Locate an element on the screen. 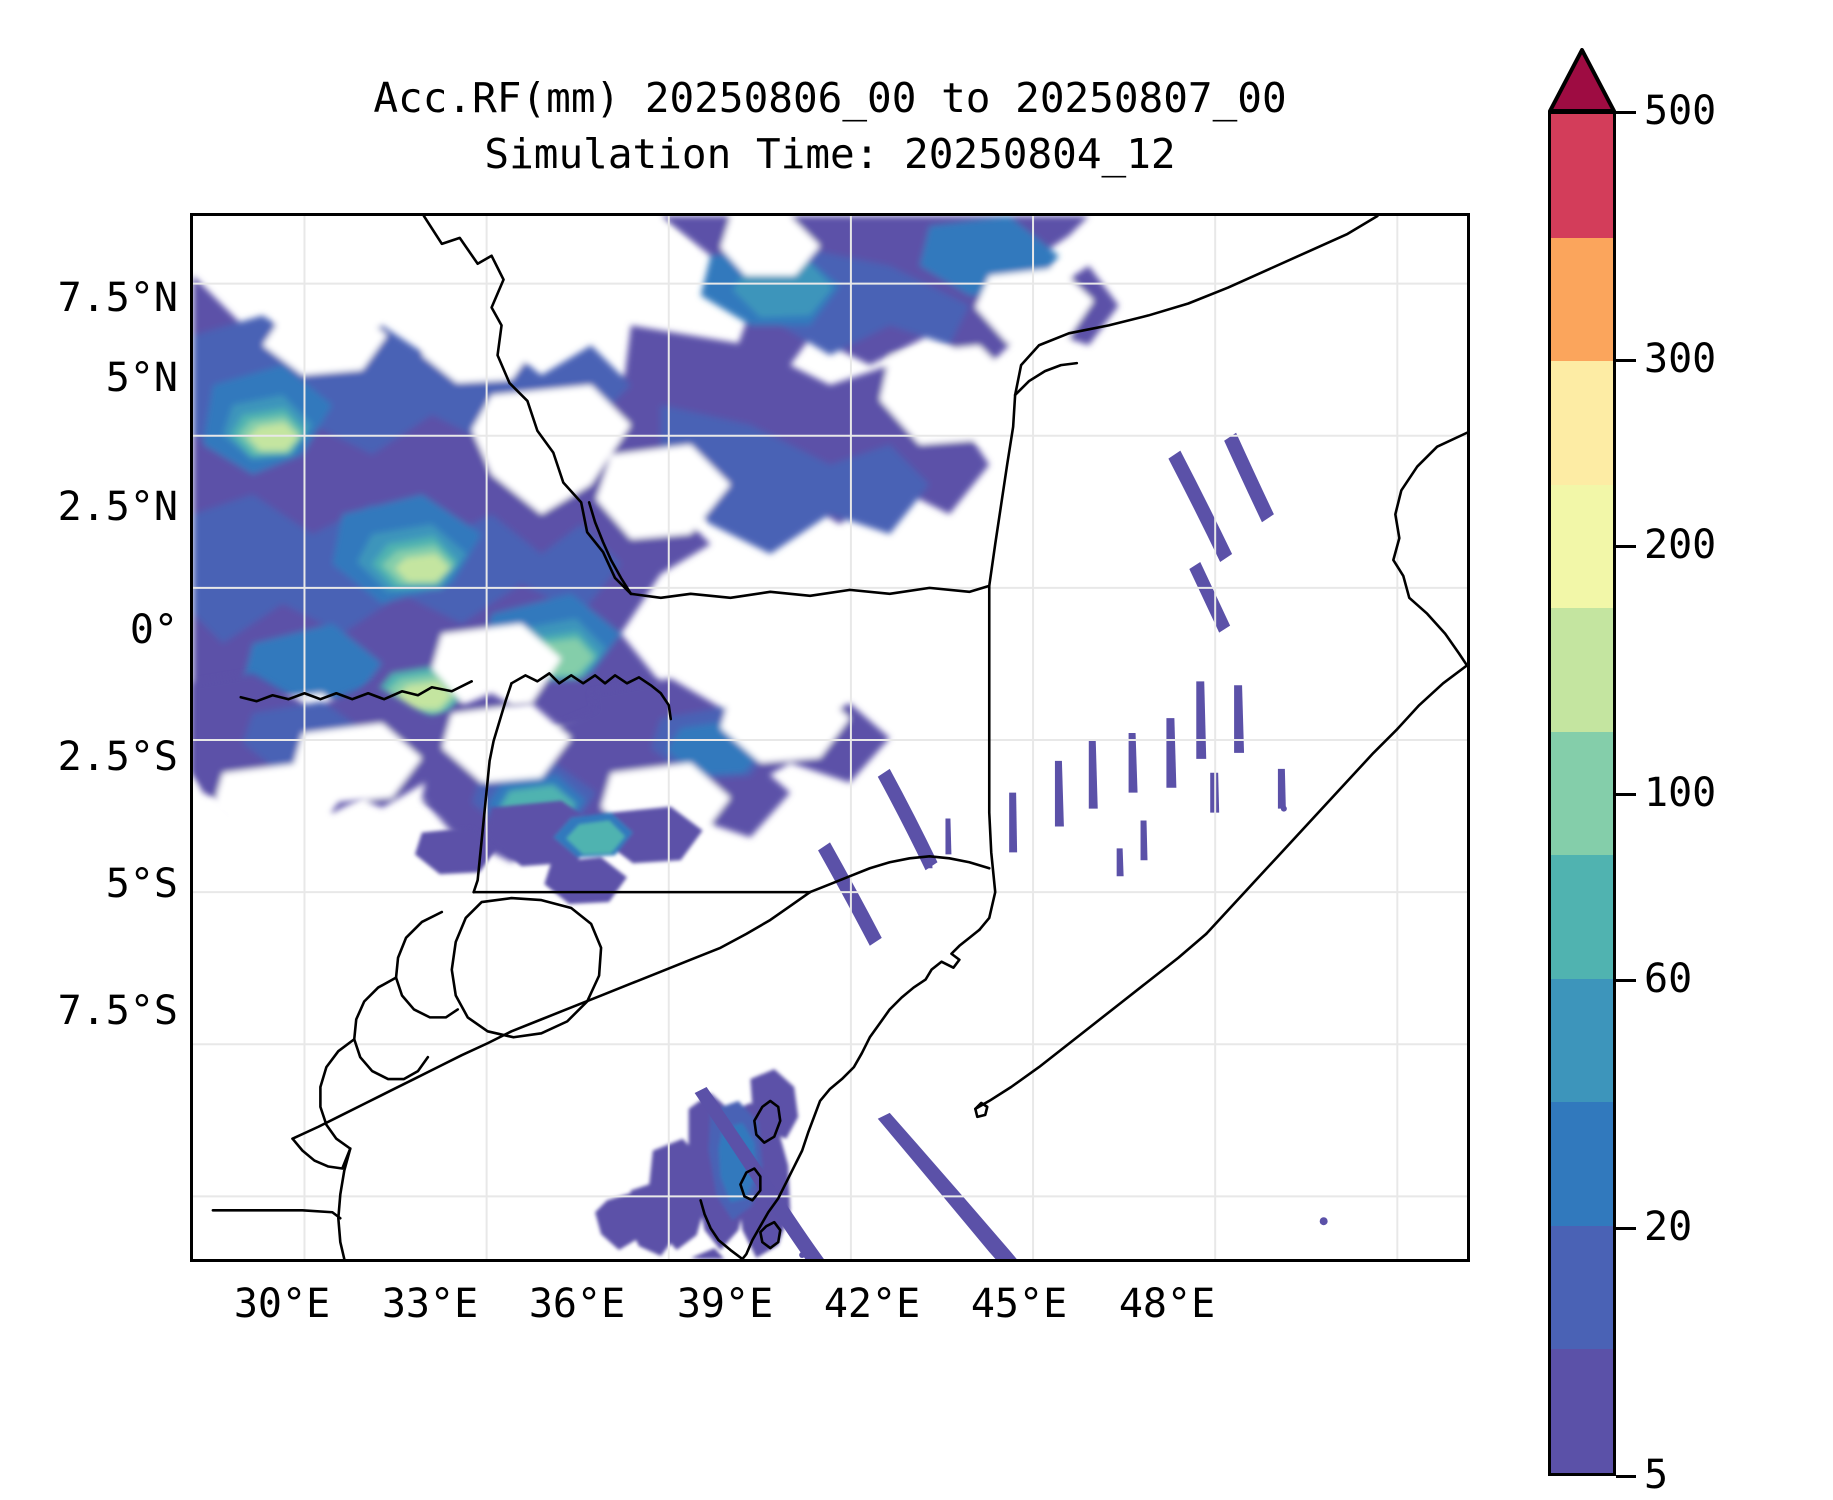 The image size is (1833, 1500). colorbar-tick-label: 300 is located at coordinates (1680, 359).